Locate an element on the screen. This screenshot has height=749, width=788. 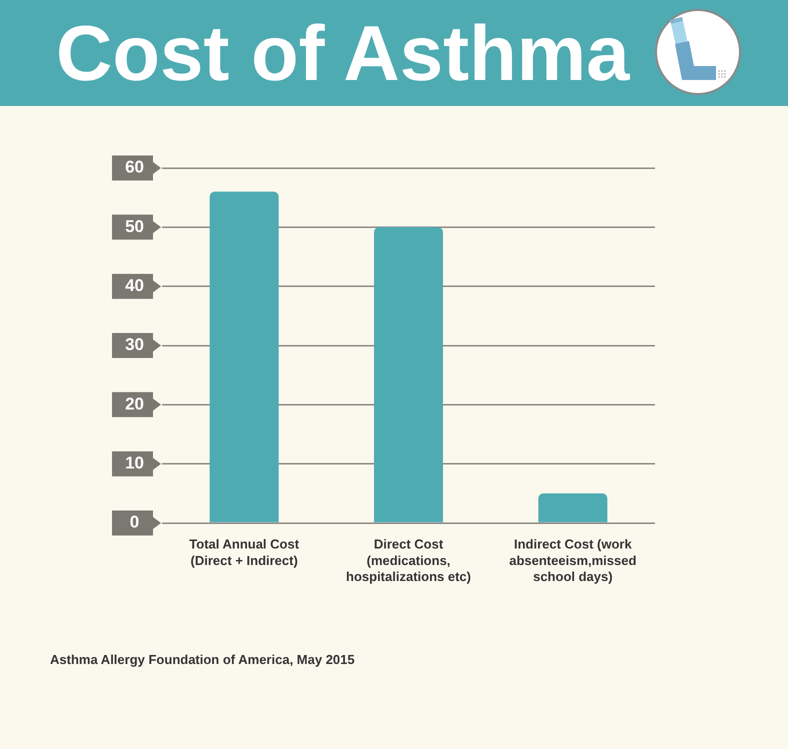
x-tick-label: Total Annual Cost (Direct + Indirect) is located at coordinates (244, 552).